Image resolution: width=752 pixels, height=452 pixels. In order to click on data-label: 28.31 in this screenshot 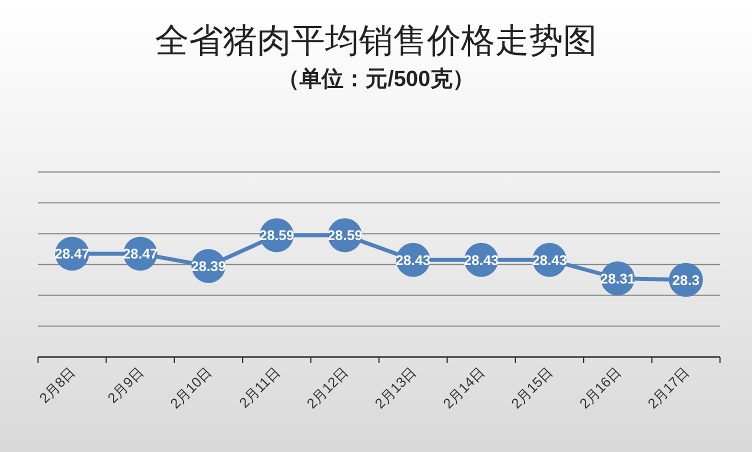, I will do `click(618, 278)`.